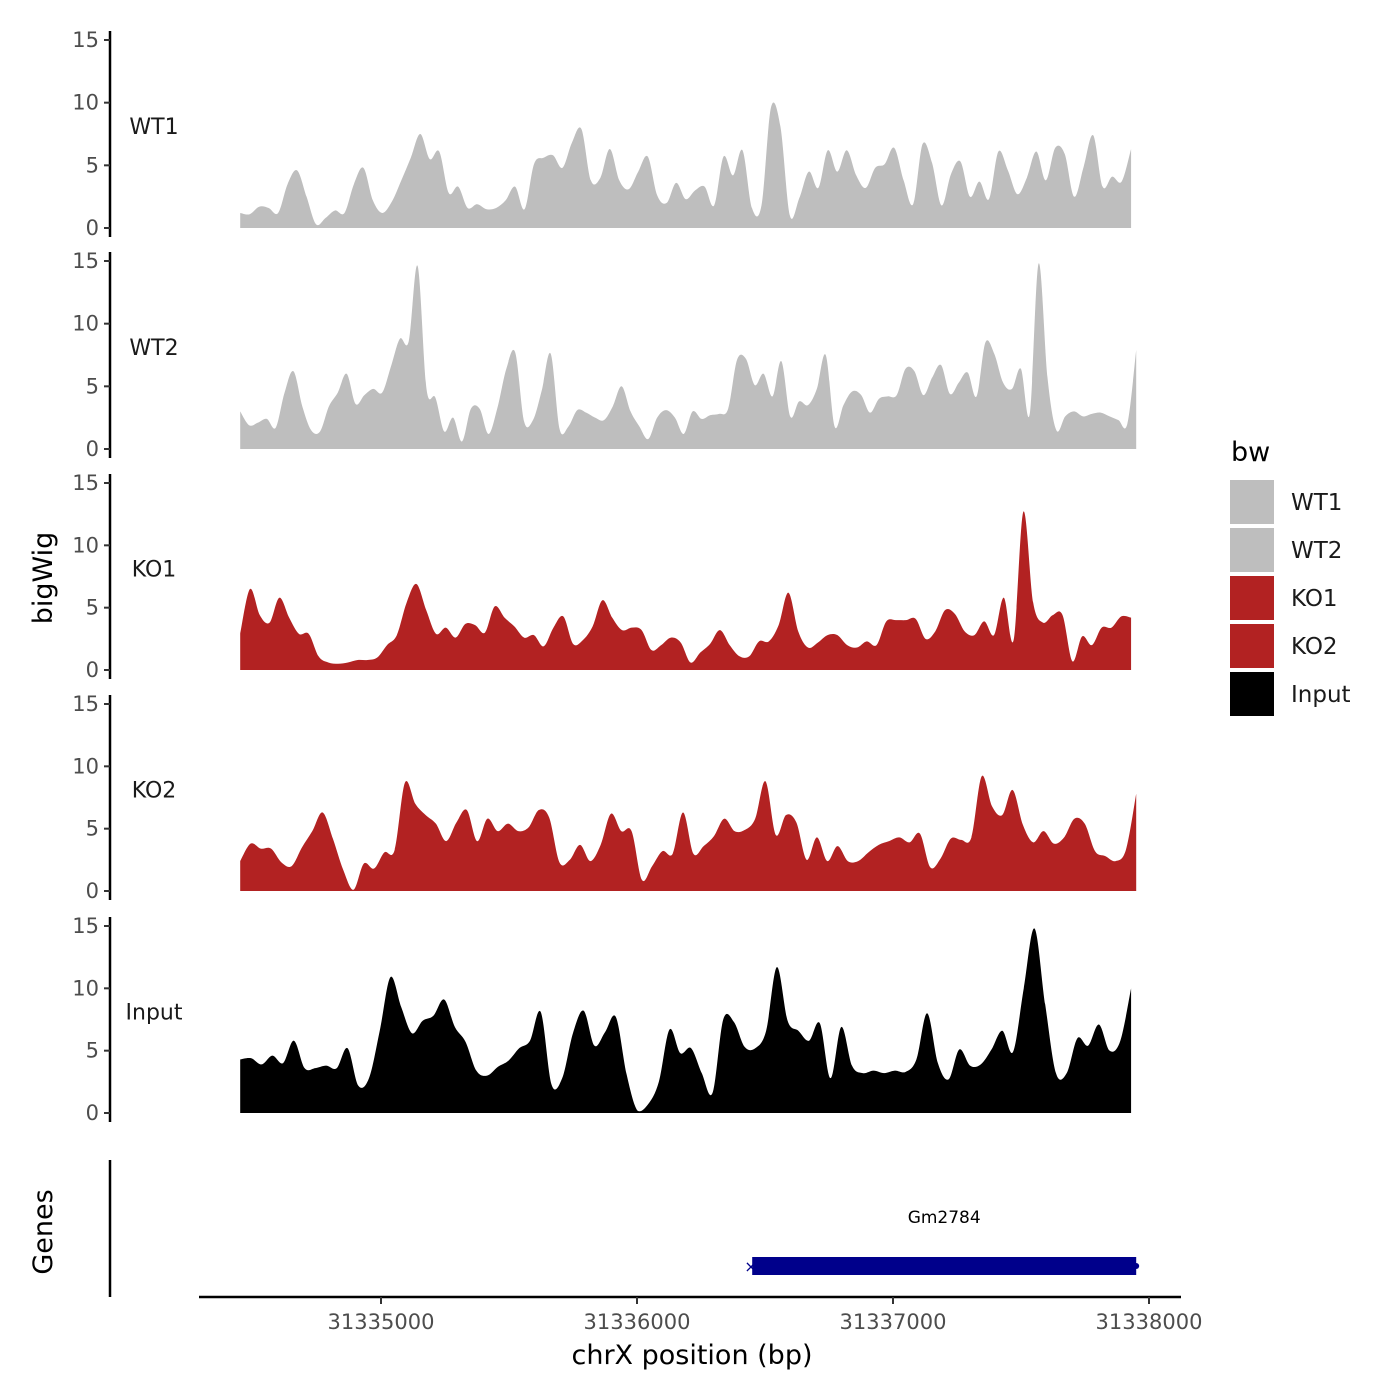 This screenshot has width=1400, height=1400. What do you see at coordinates (944, 1218) in the screenshot?
I see `gene-label: Gm2784` at bounding box center [944, 1218].